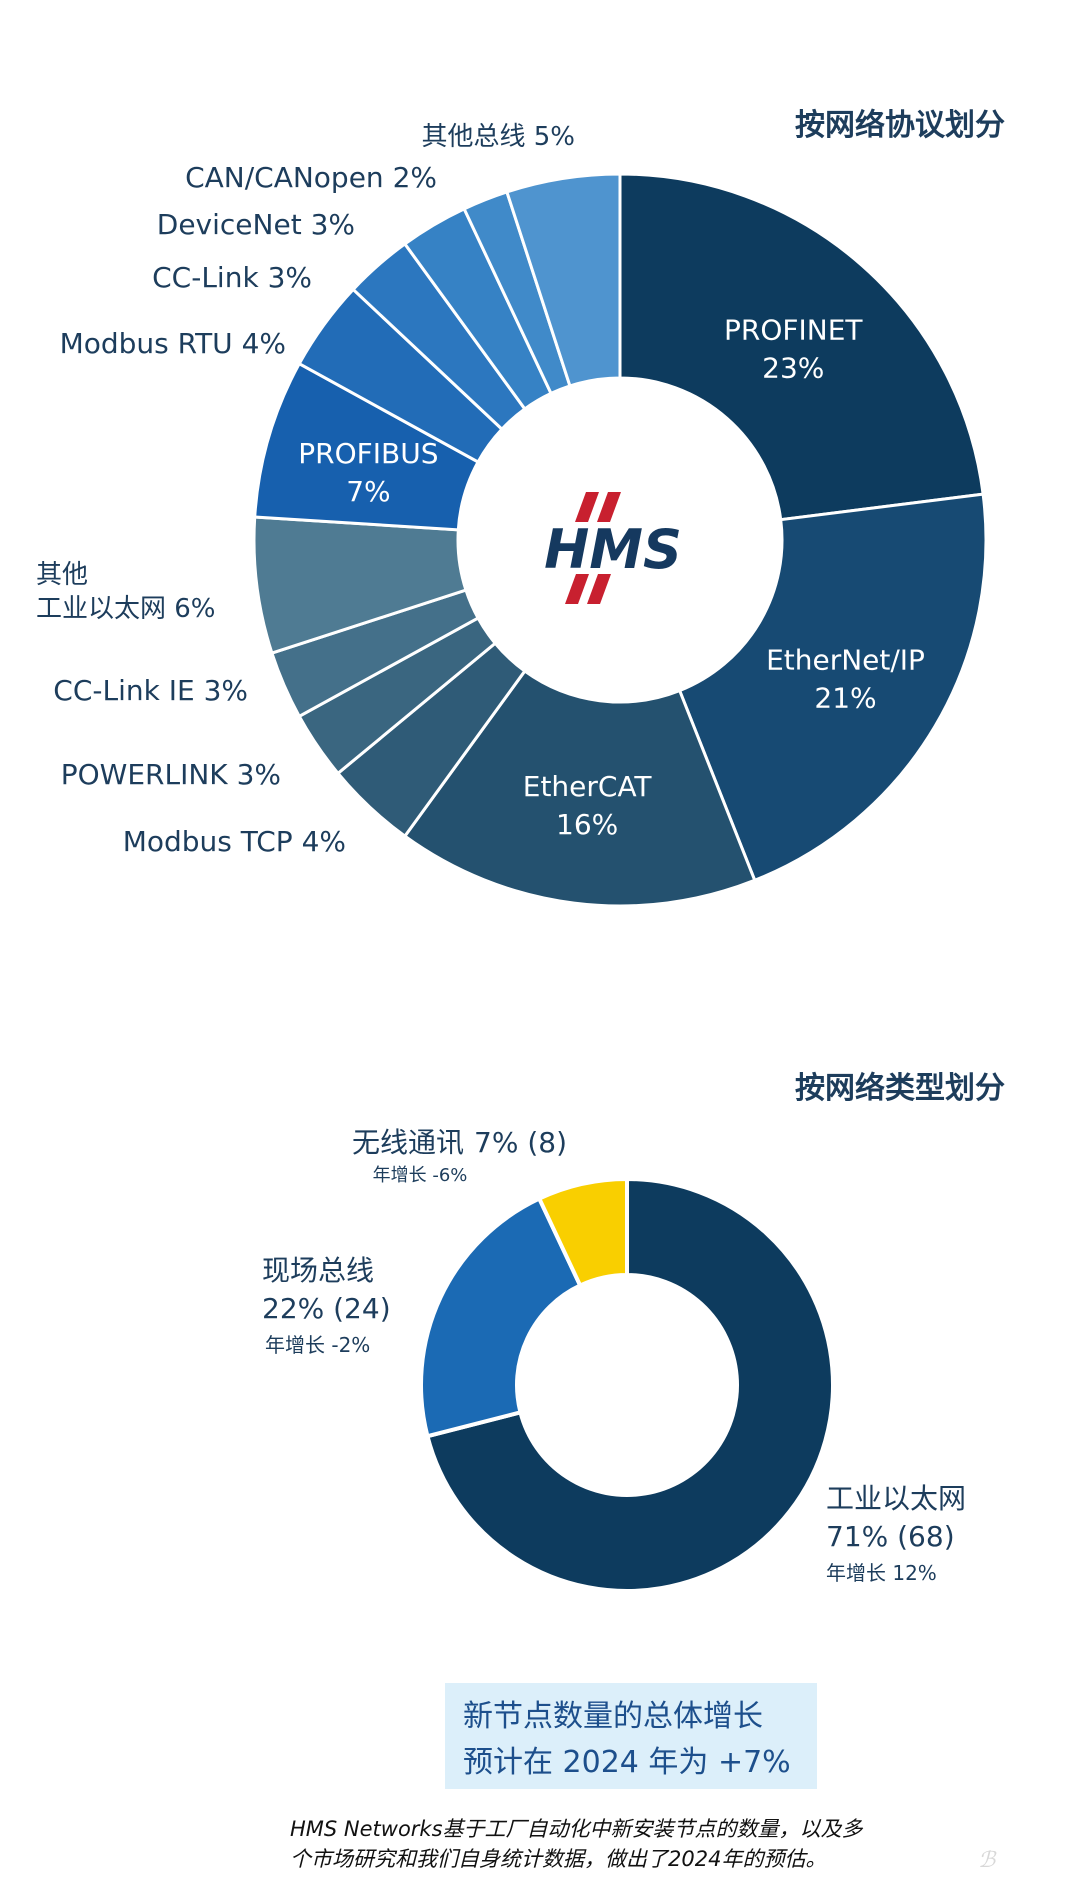  What do you see at coordinates (318, 1270) in the screenshot?
I see `label-fieldbus-name: 现场总线` at bounding box center [318, 1270].